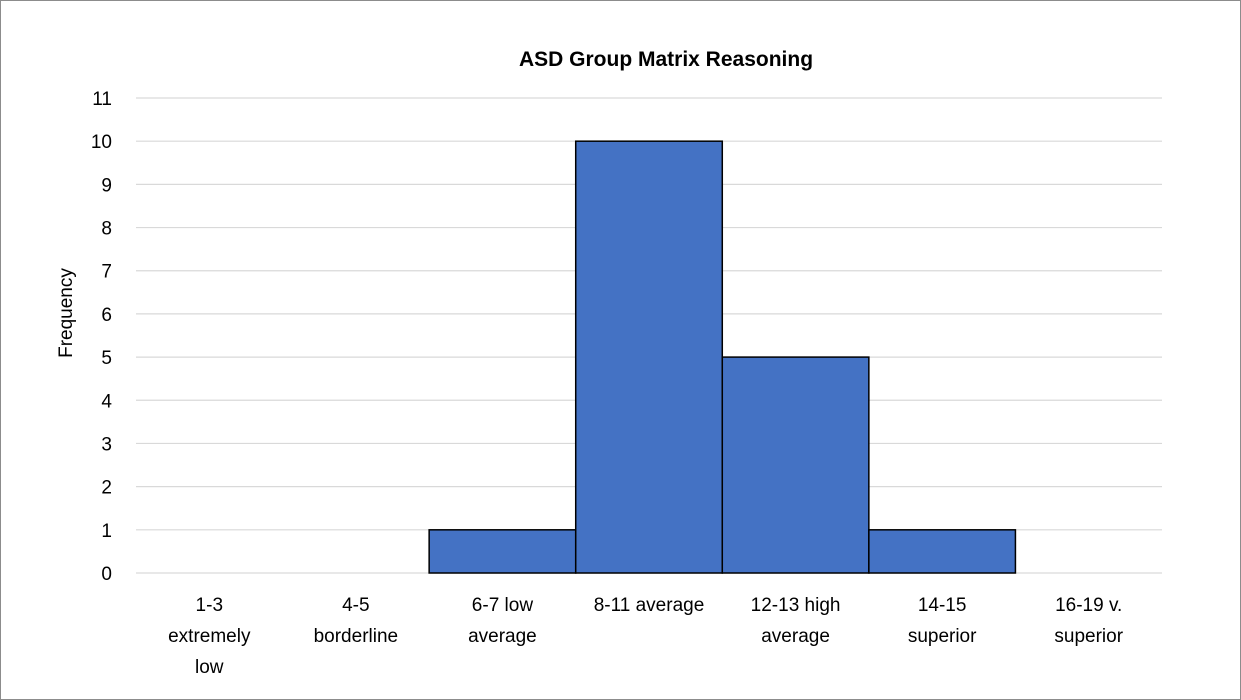 The height and width of the screenshot is (700, 1241). I want to click on y-tick-label: 4, so click(106, 401).